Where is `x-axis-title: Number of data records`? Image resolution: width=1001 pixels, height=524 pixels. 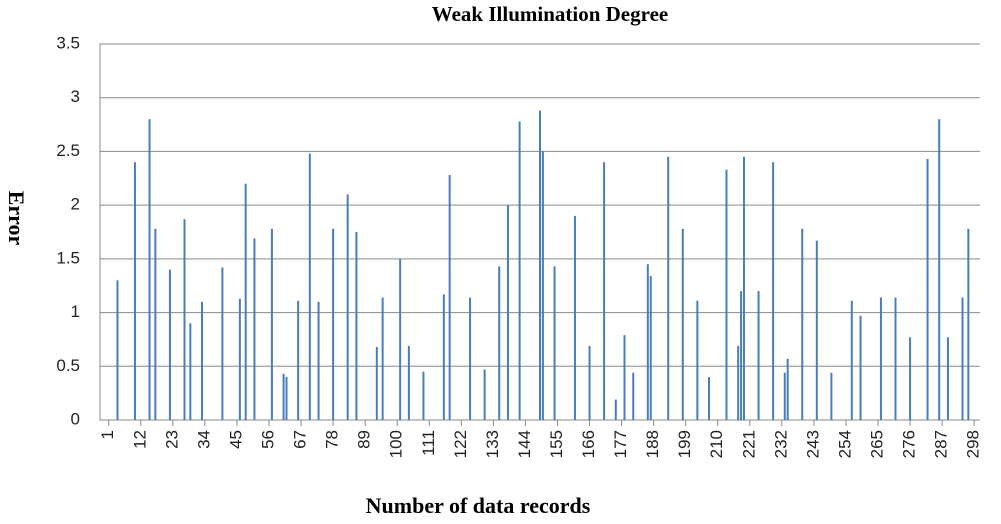
x-axis-title: Number of data records is located at coordinates (478, 505).